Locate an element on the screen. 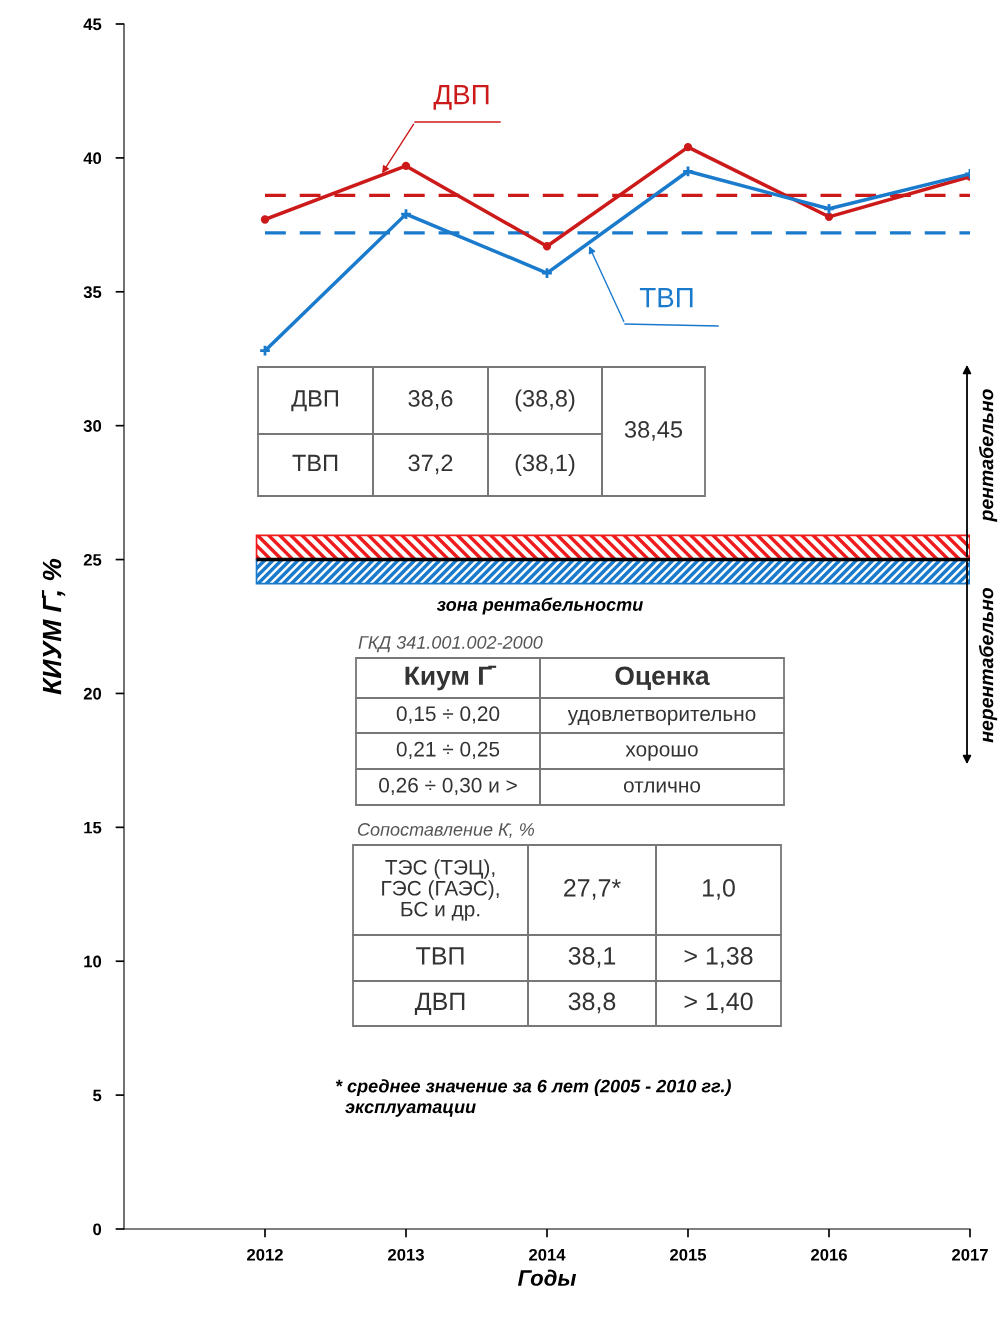  x-tick-label: 2012 is located at coordinates (265, 1254).